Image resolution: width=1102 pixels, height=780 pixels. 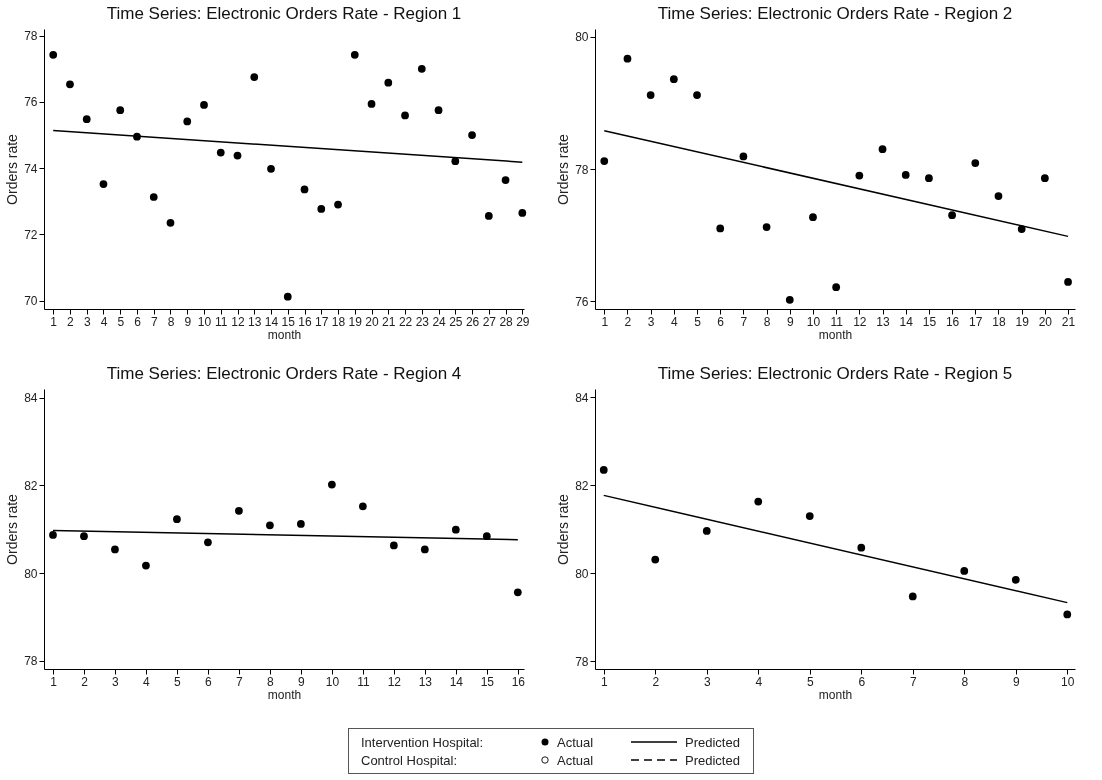 I want to click on chart-title: Time Series: Electronic Orders Rate - Region 4, so click(x=284, y=373).